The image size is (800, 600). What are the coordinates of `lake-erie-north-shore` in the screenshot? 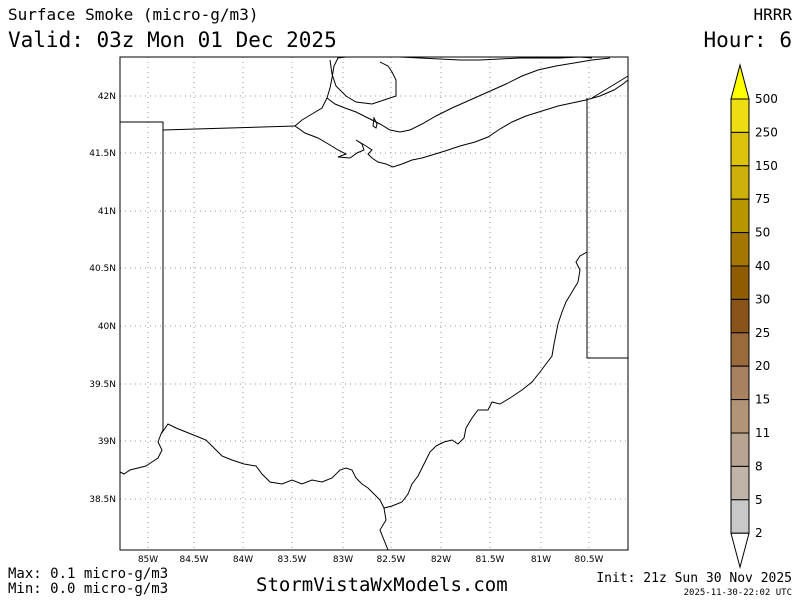 It's located at (443, 91).